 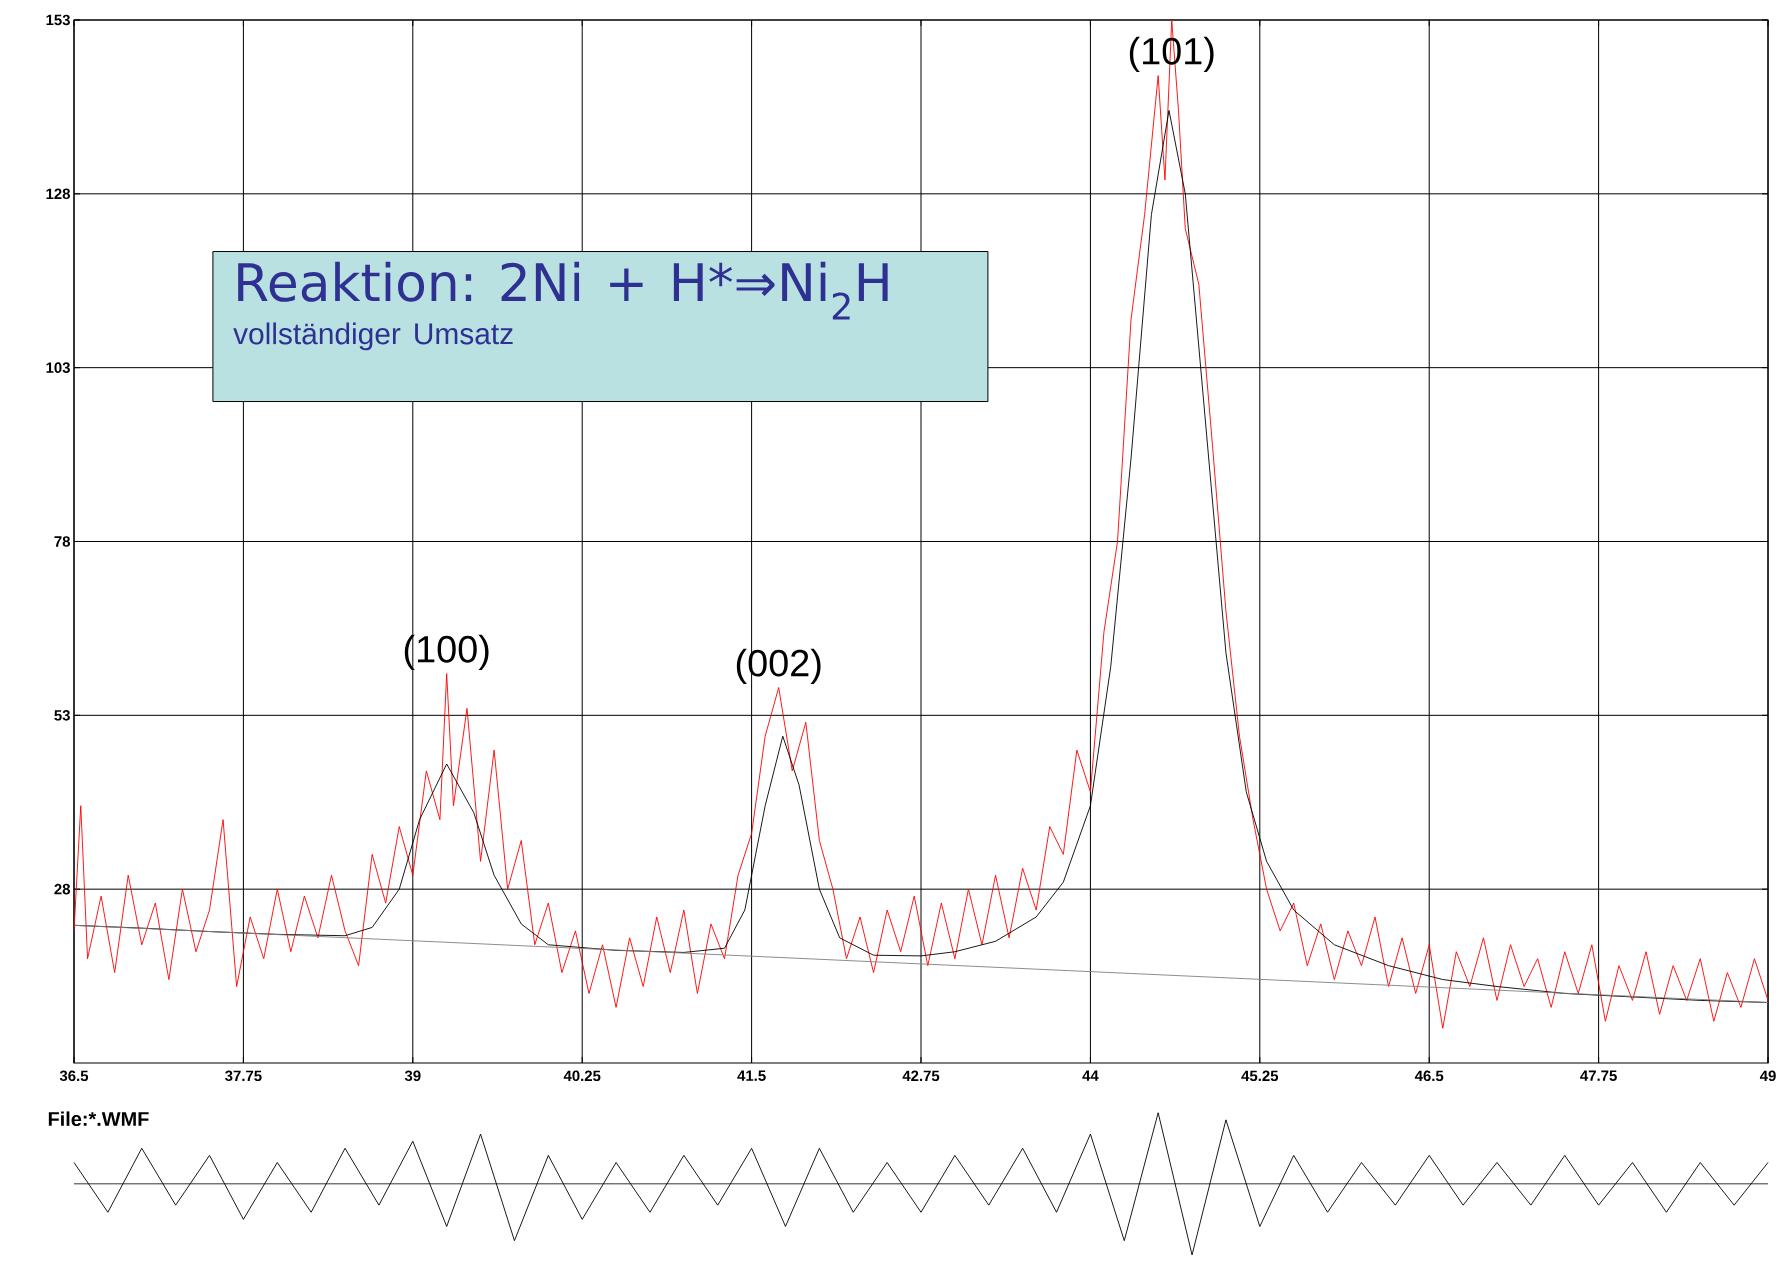 I want to click on y-tick-label: 78, so click(x=62, y=541).